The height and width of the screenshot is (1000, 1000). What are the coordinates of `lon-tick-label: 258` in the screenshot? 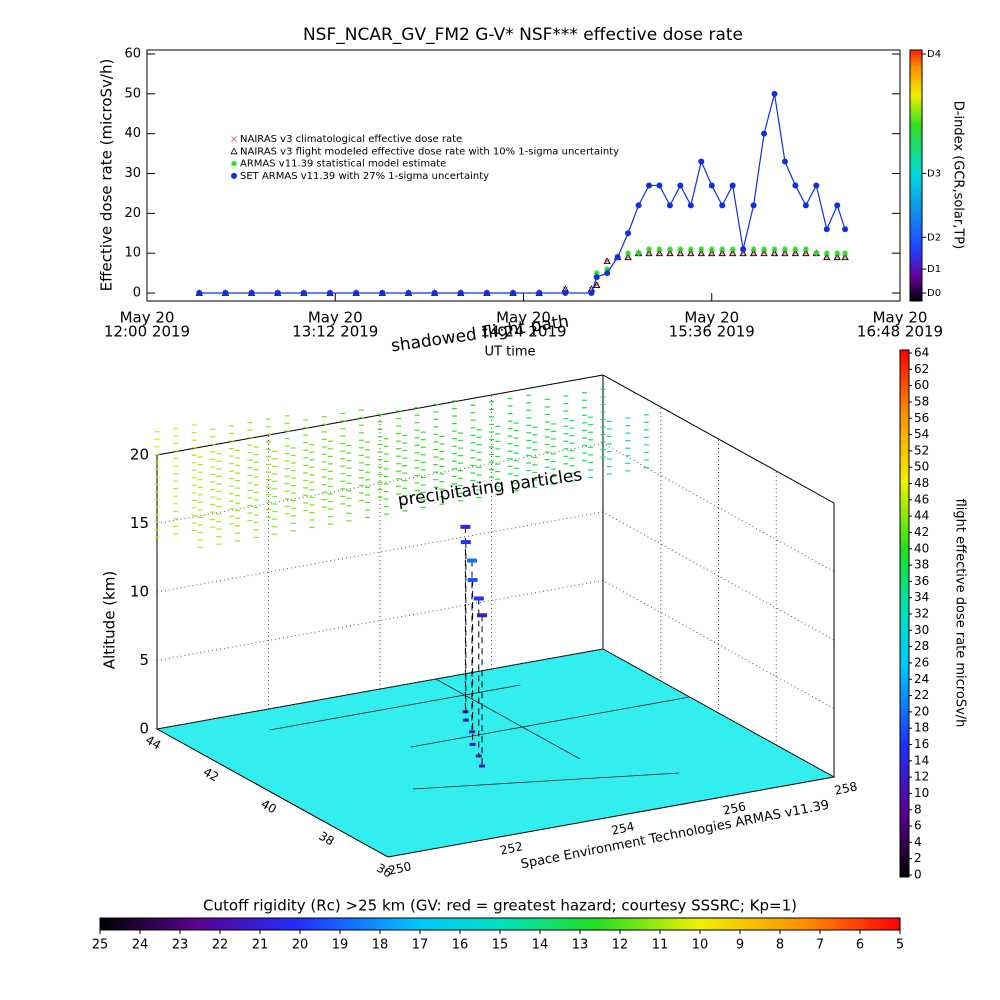 It's located at (845, 788).